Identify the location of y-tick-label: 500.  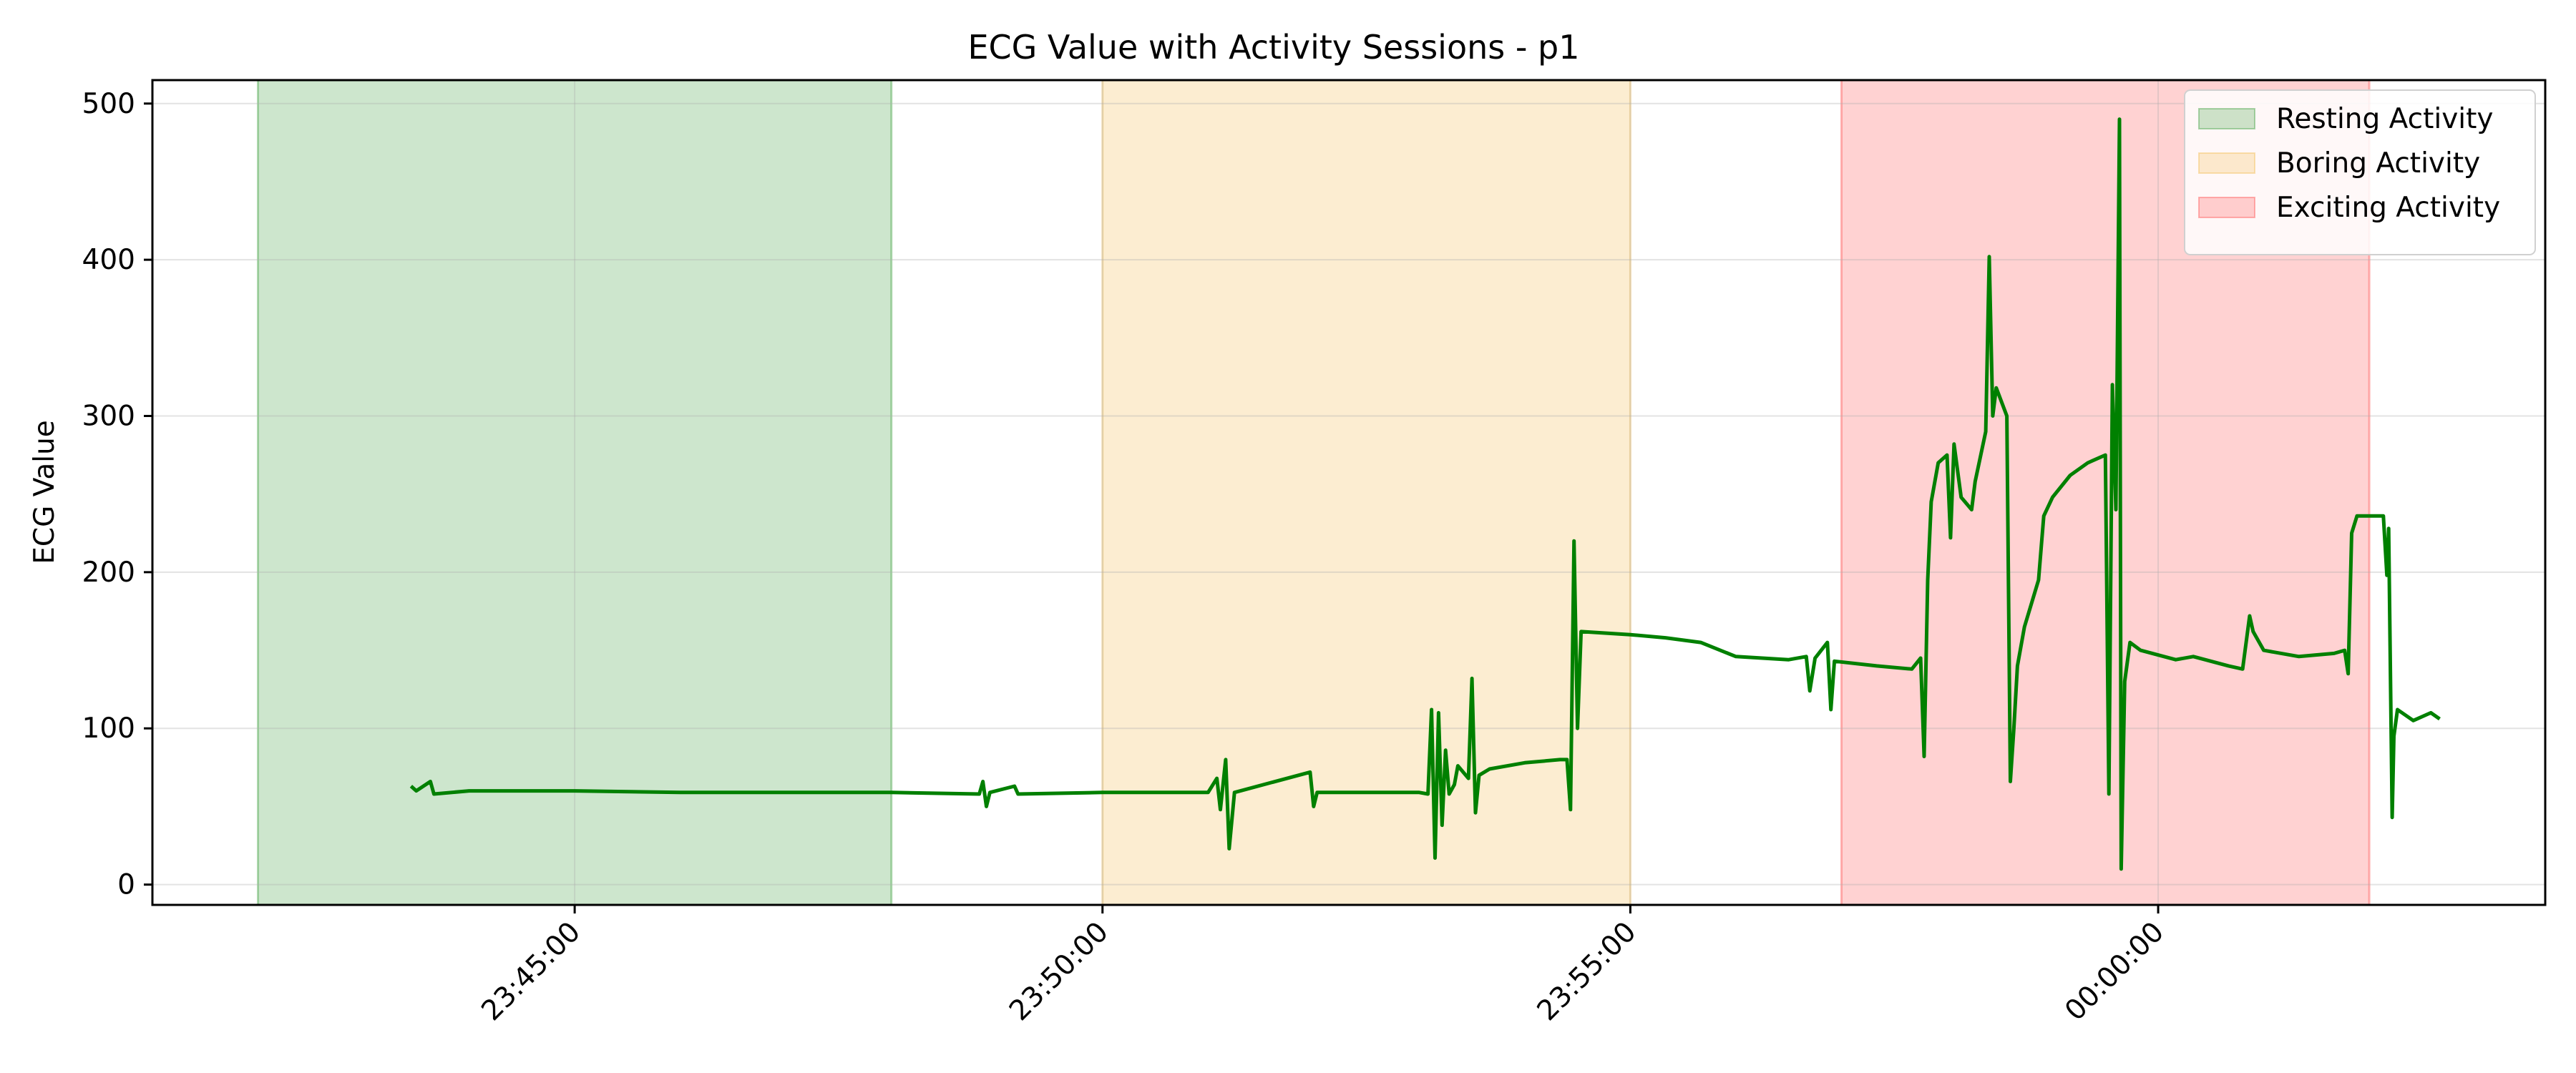
(108, 104).